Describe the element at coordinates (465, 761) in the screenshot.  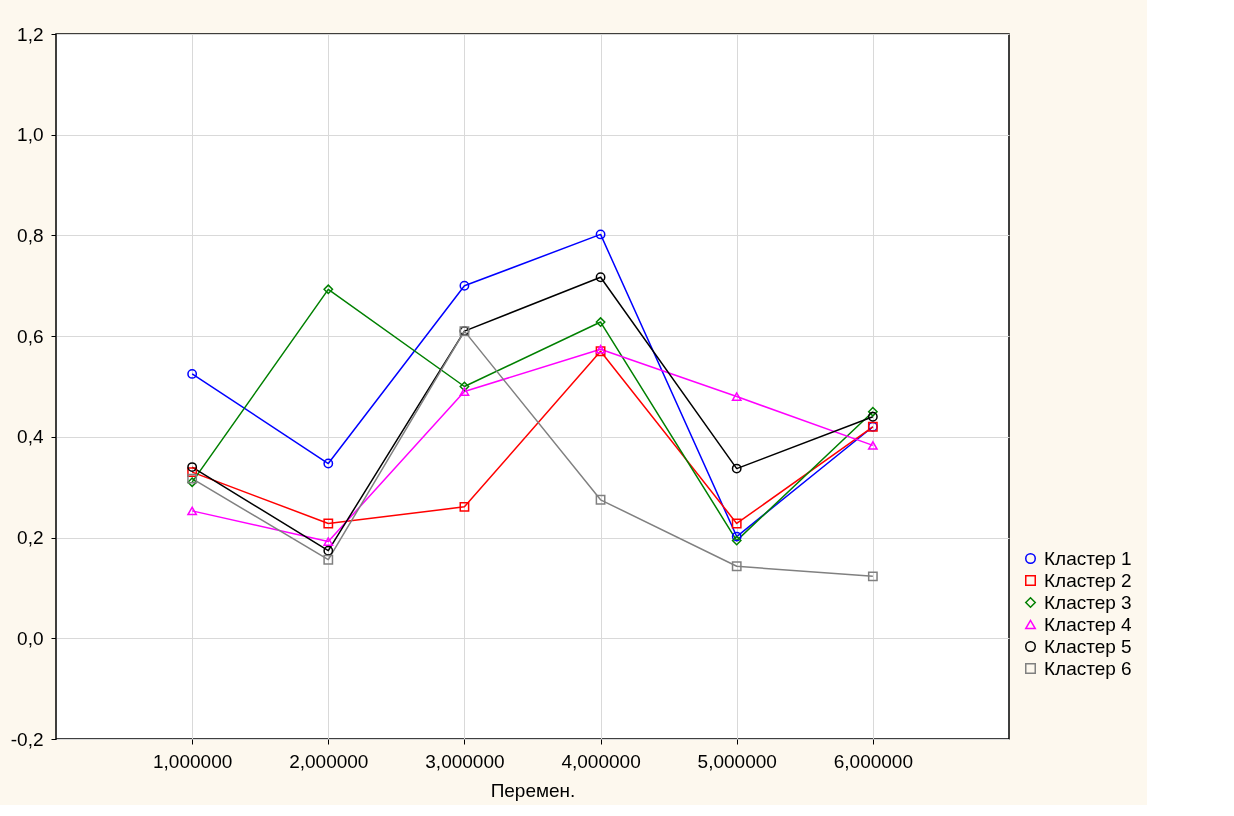
I see `x-tick-label: 3,000000` at that location.